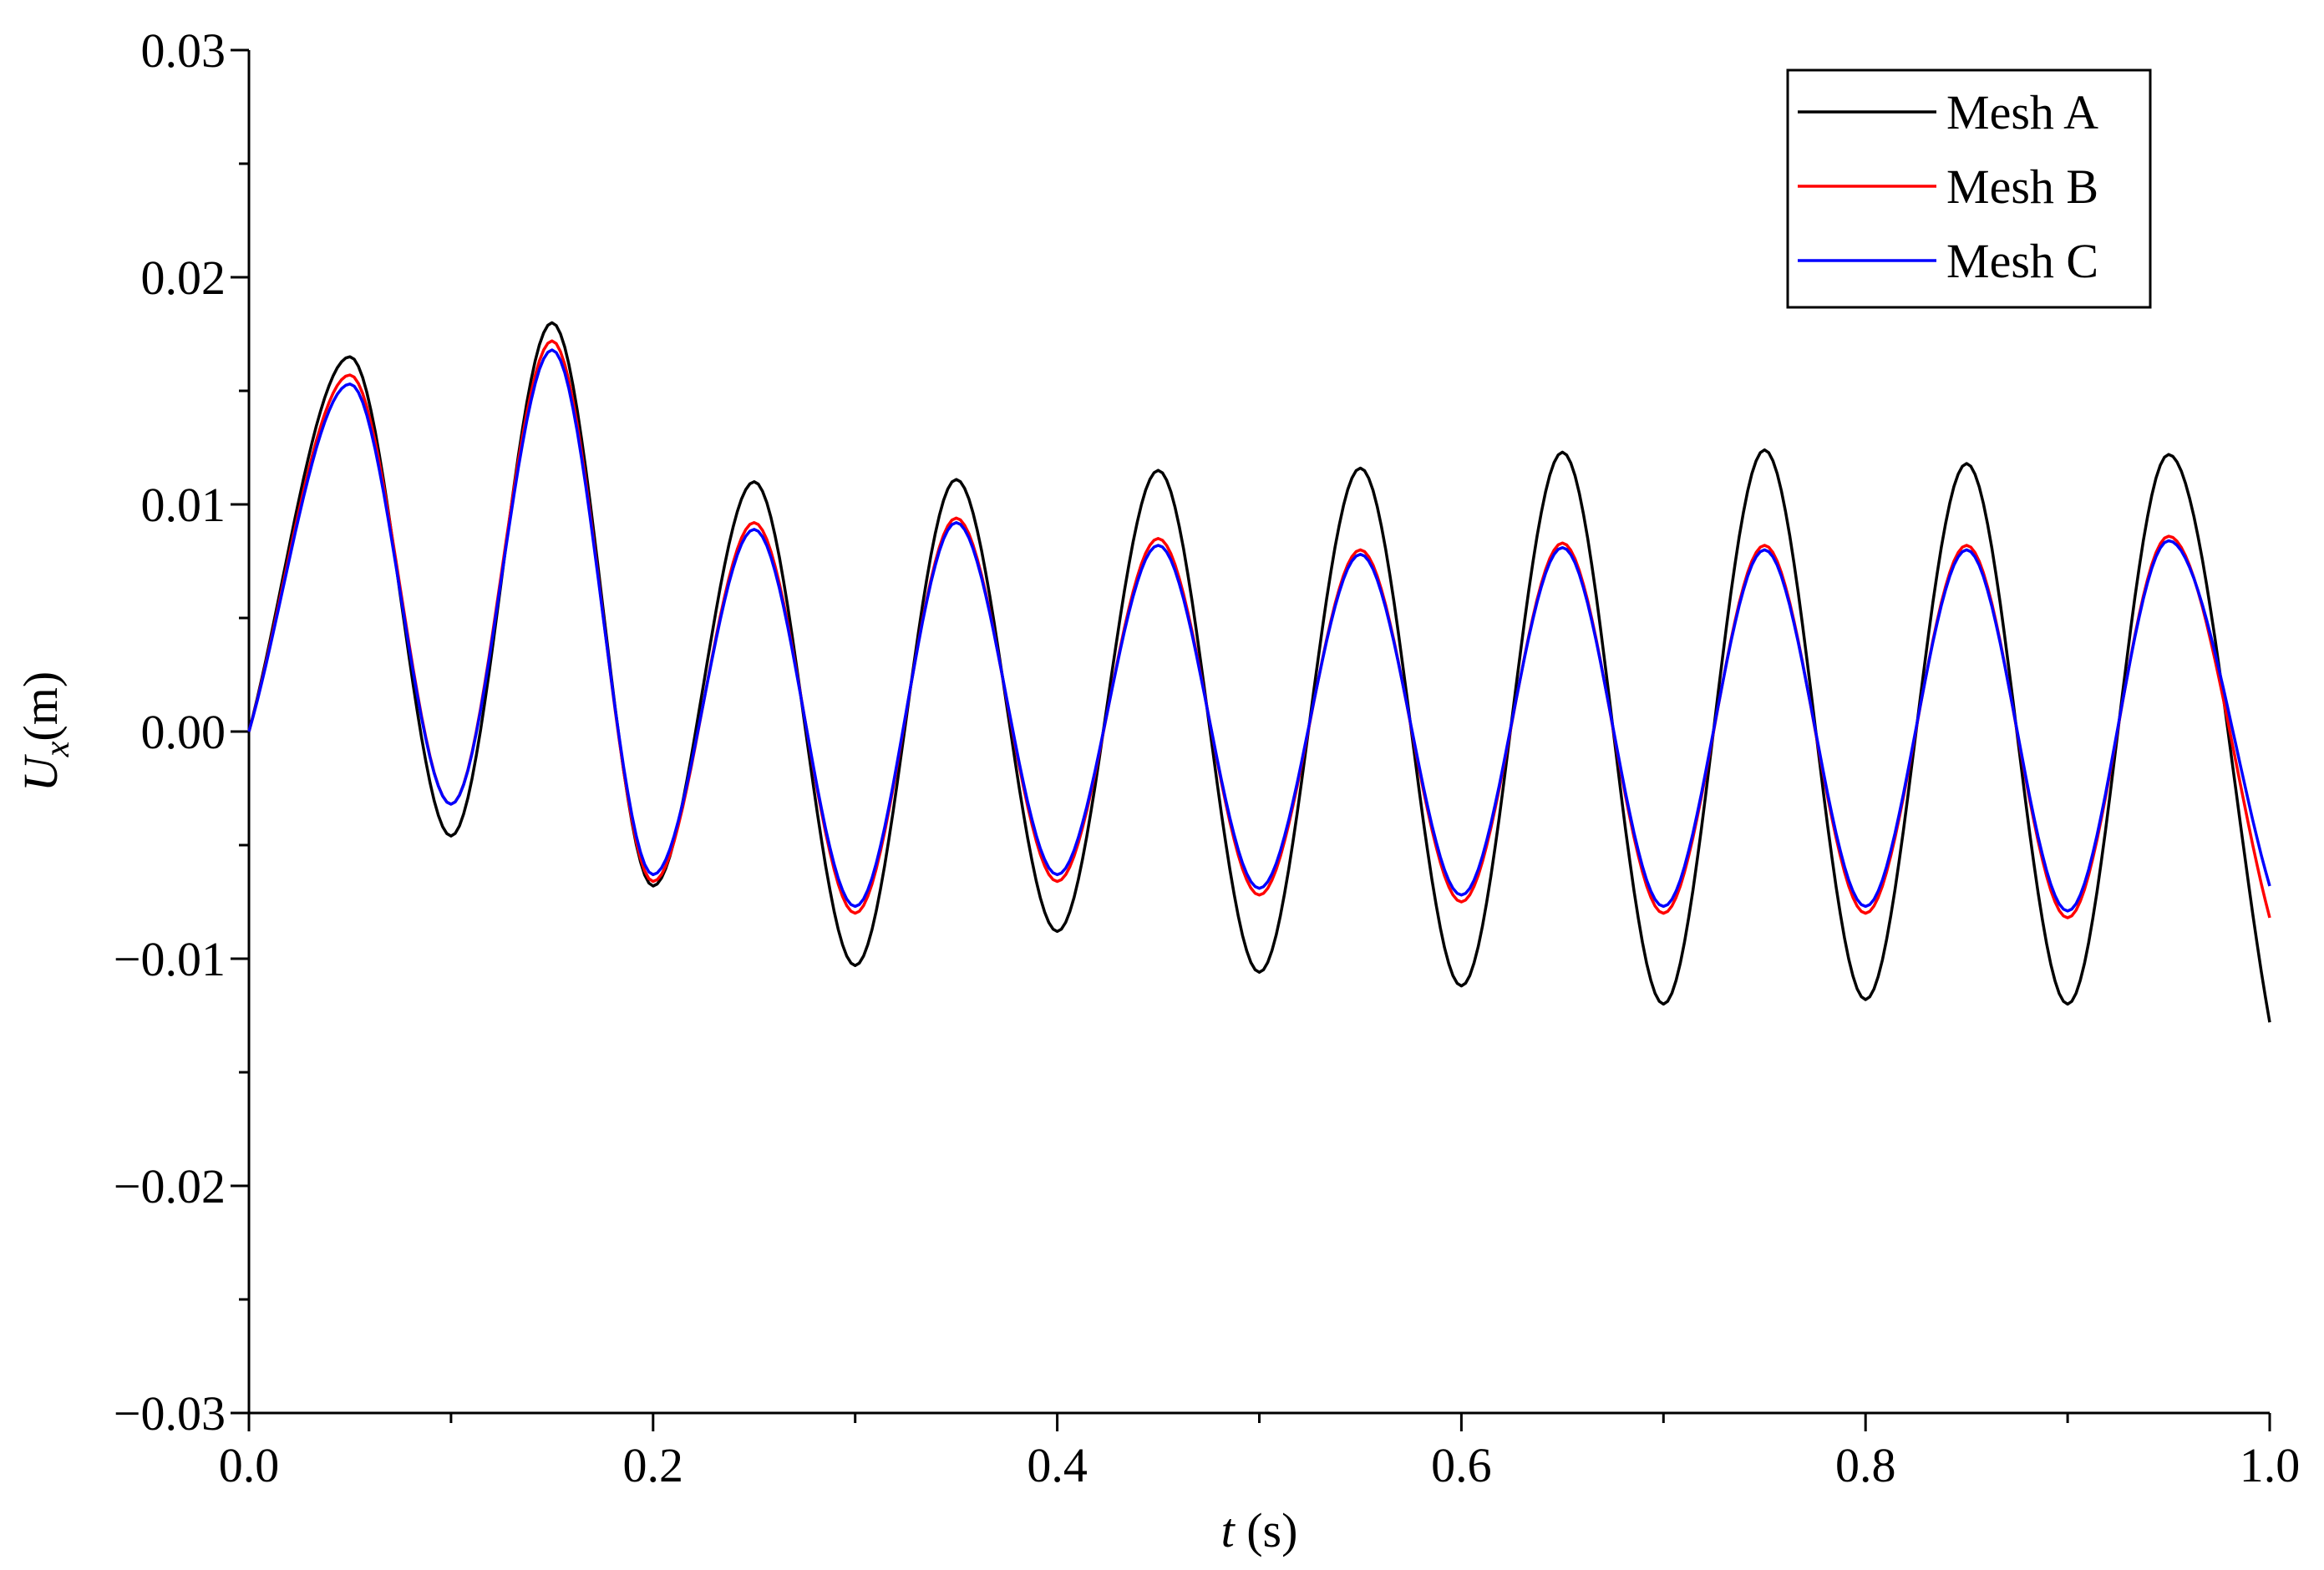 The height and width of the screenshot is (1570, 2324). I want to click on y-axis-var: U, so click(40, 772).